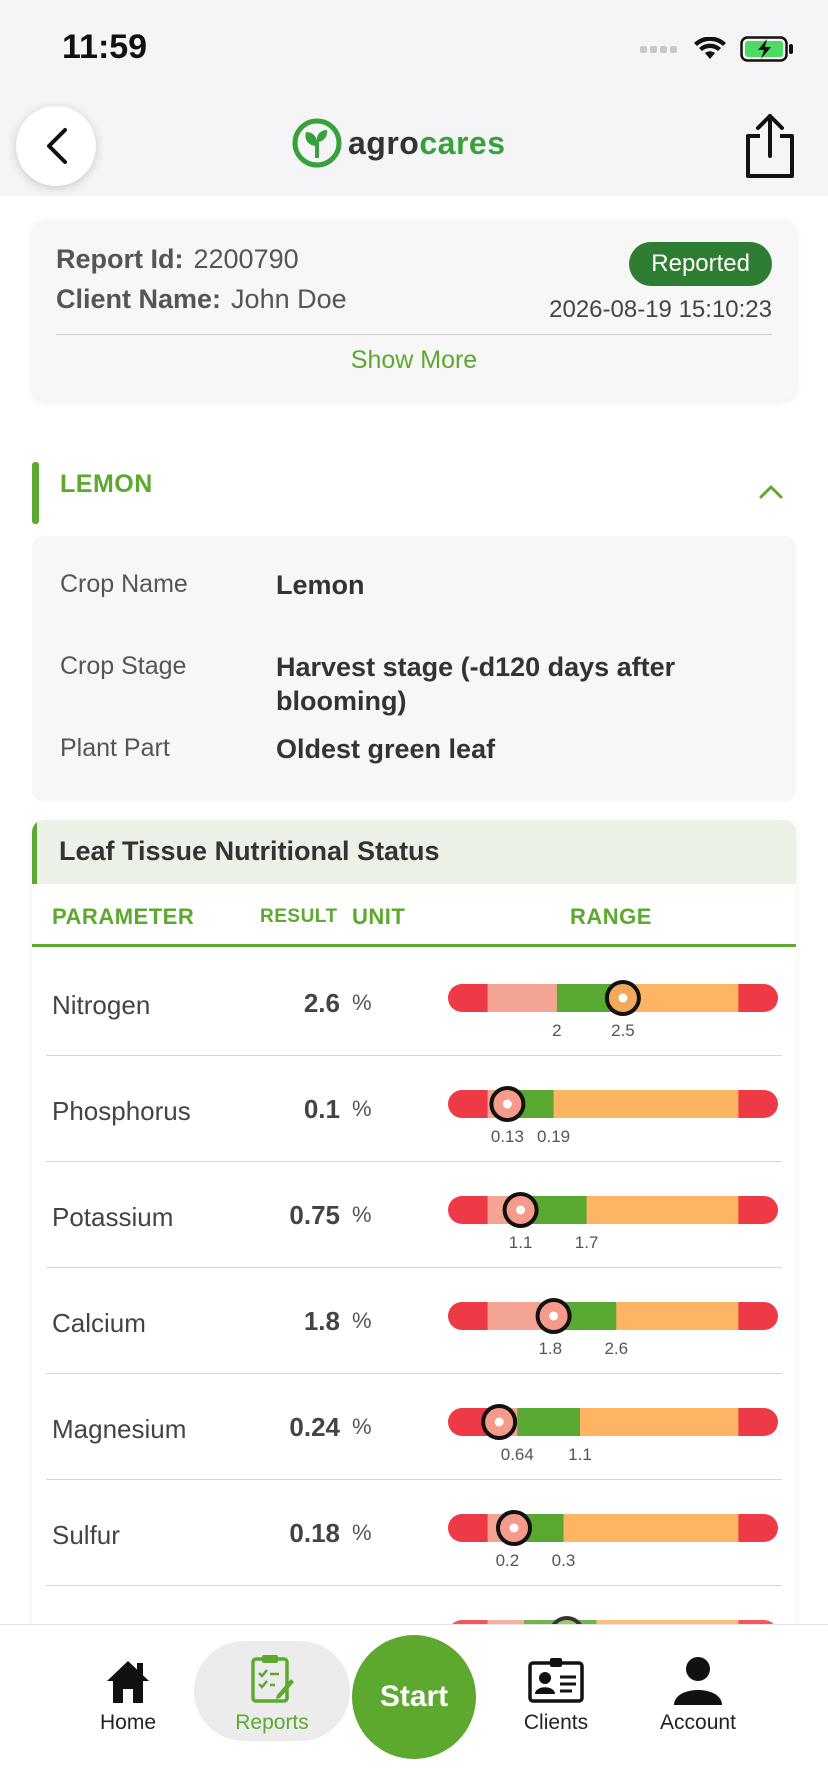  I want to click on parameter-result: 2.6, so click(321, 1003).